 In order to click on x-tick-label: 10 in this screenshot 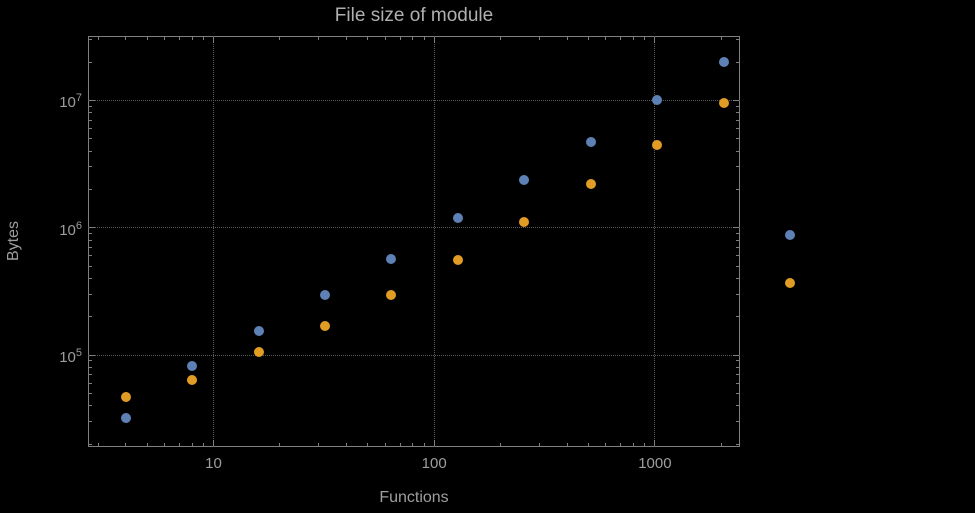, I will do `click(213, 463)`.